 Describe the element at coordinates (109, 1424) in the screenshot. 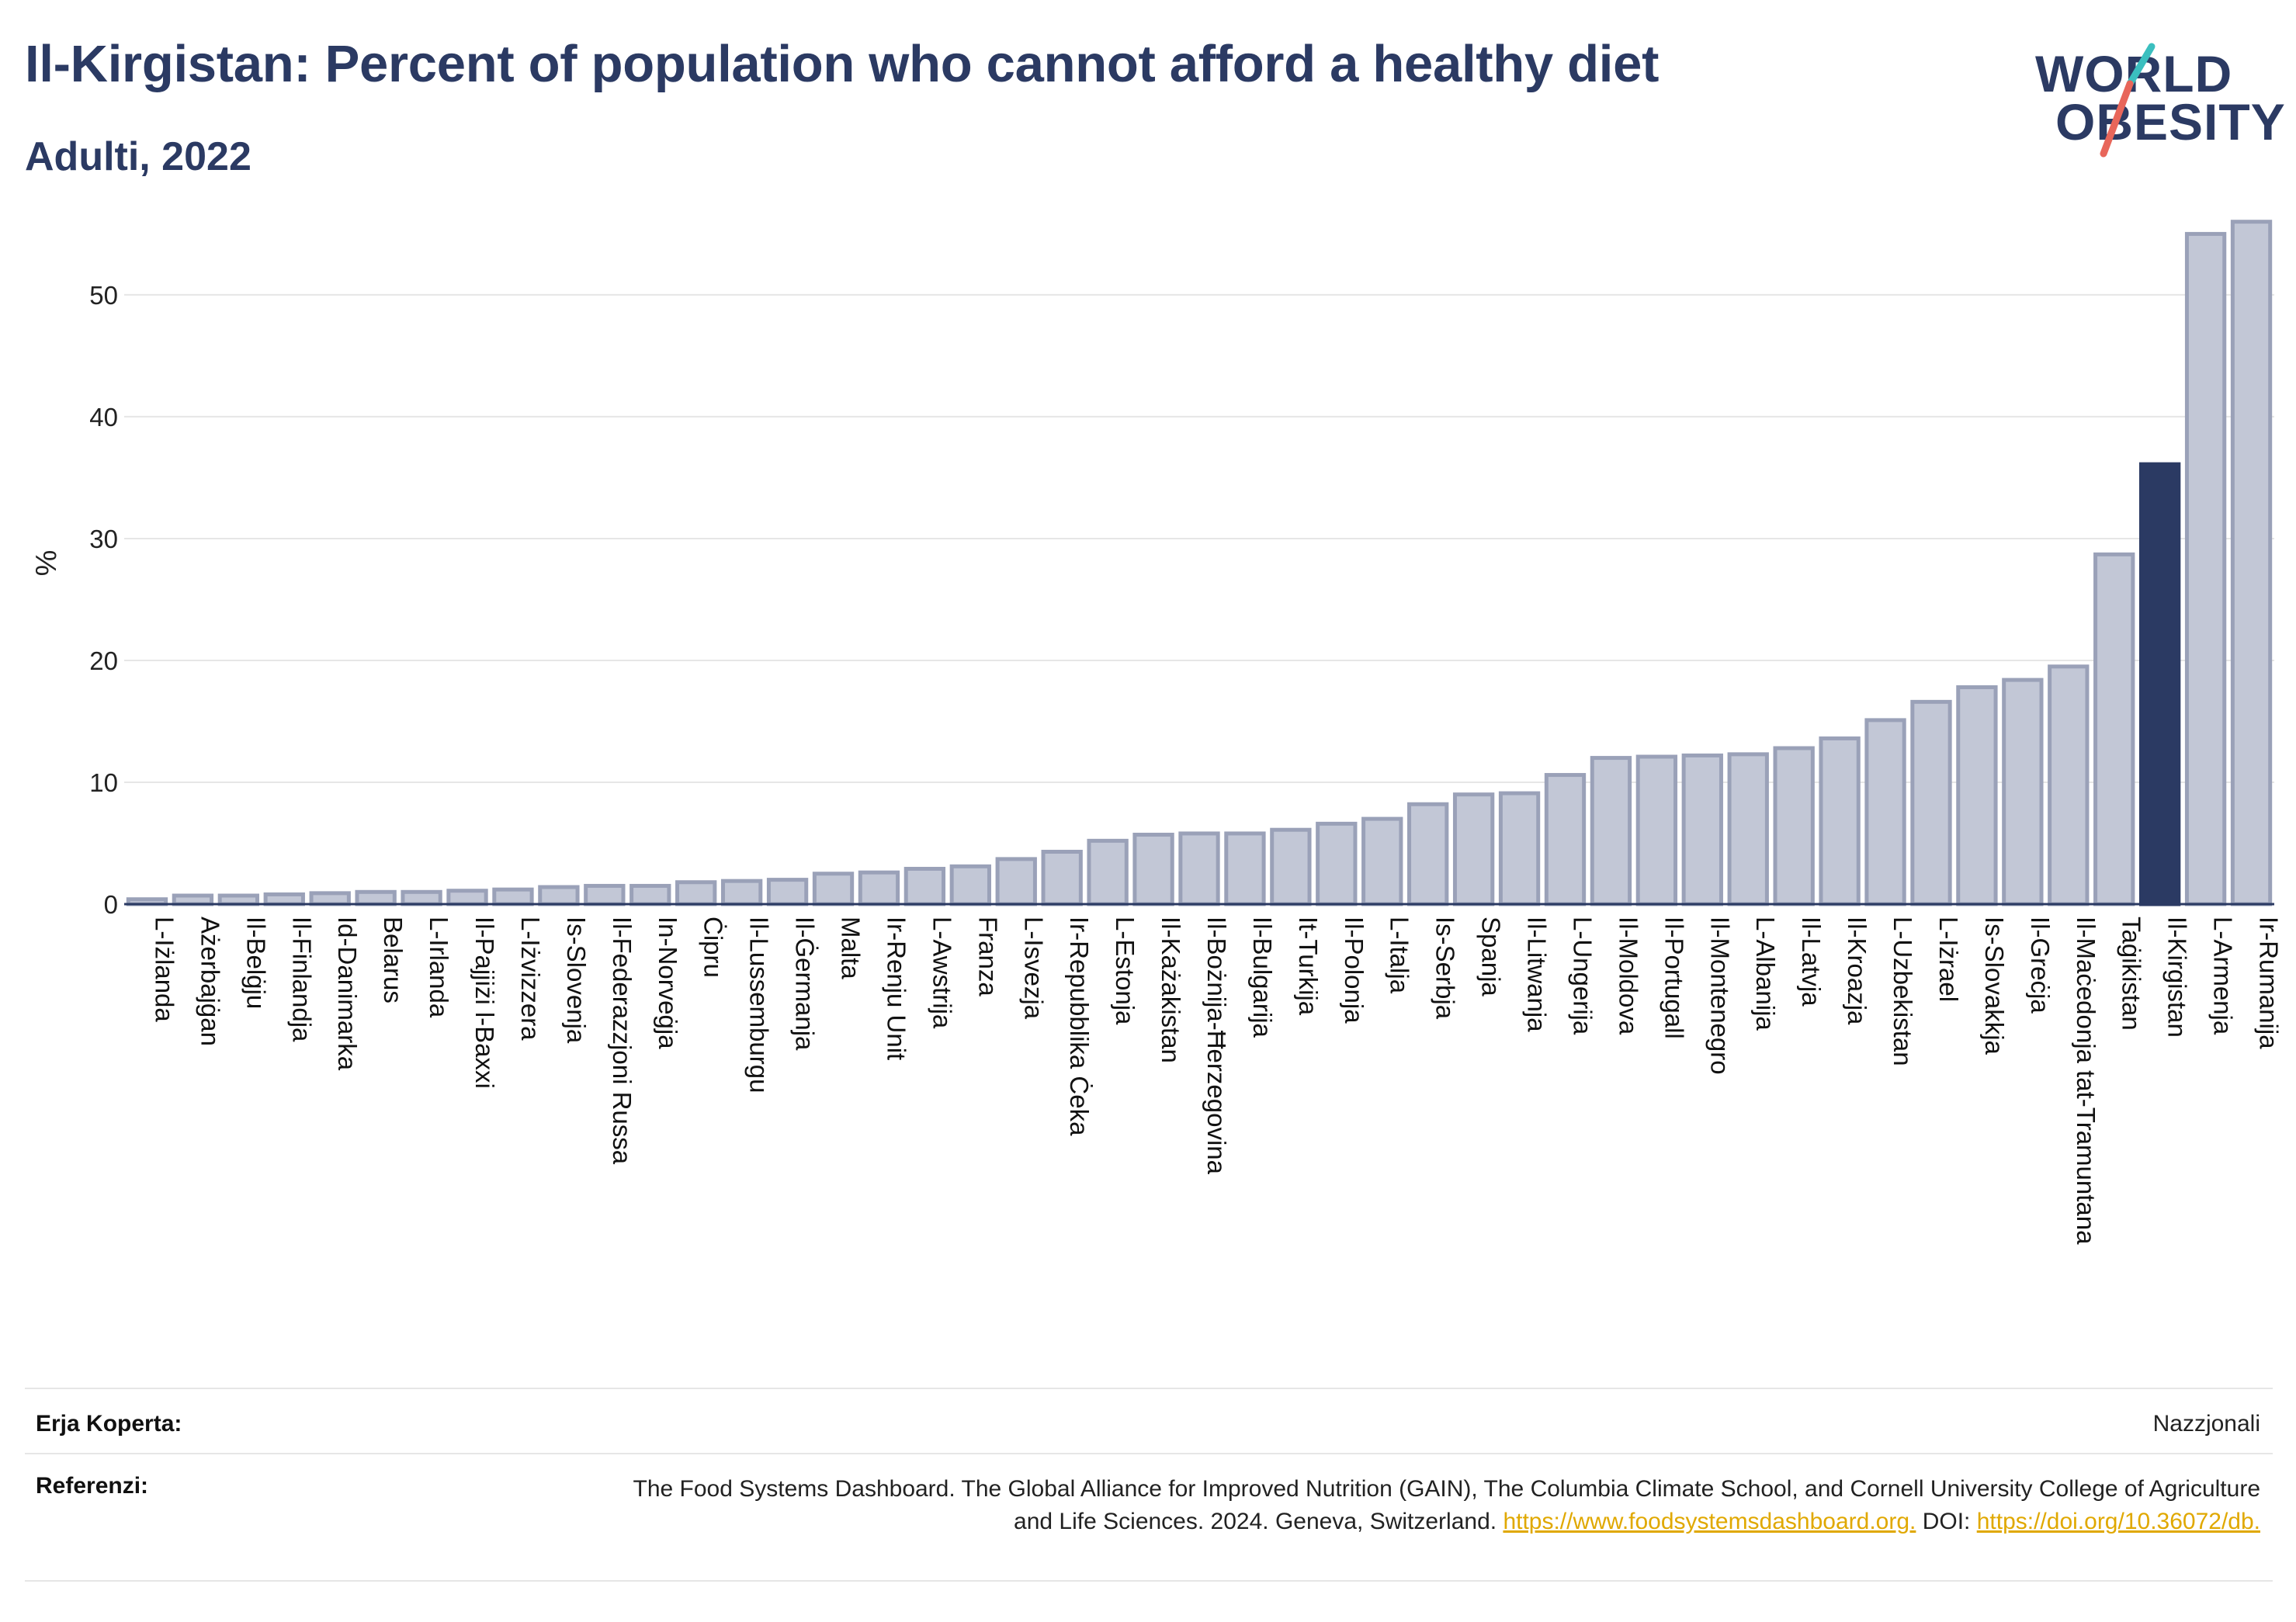

I see `coverage-label: Erja Koperta:` at that location.